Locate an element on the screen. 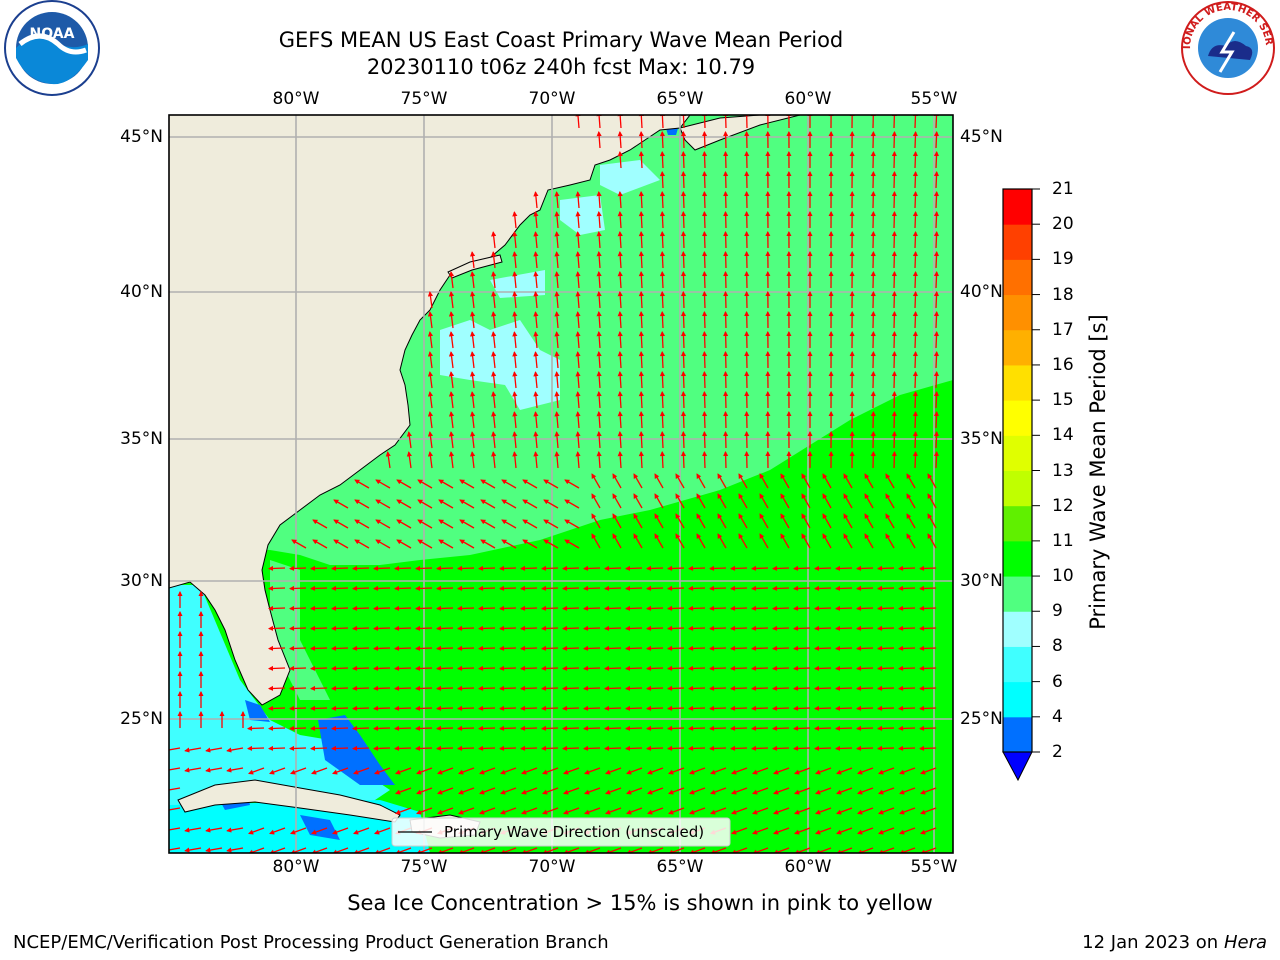 This screenshot has width=1280, height=960. colorbar-tick-label: 20 is located at coordinates (1063, 224).